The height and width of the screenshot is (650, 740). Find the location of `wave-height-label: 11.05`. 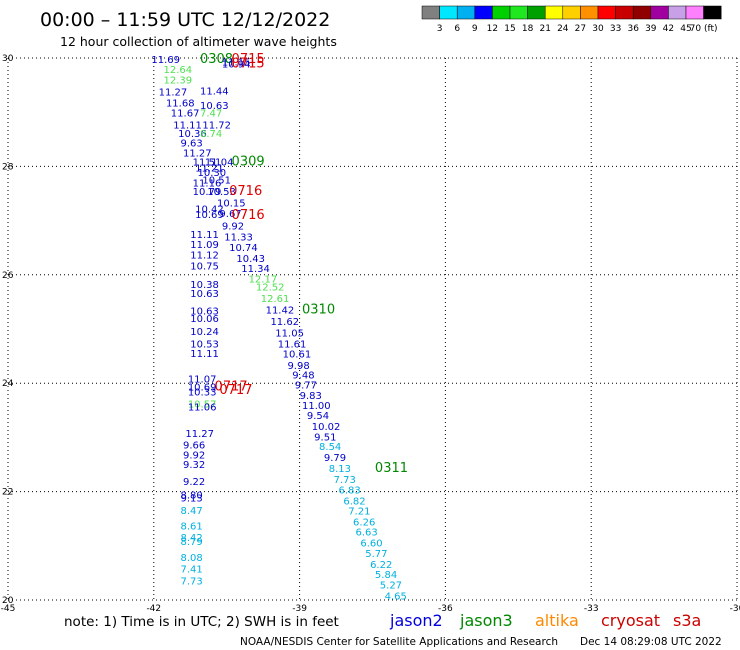

wave-height-label: 11.05 is located at coordinates (289, 333).